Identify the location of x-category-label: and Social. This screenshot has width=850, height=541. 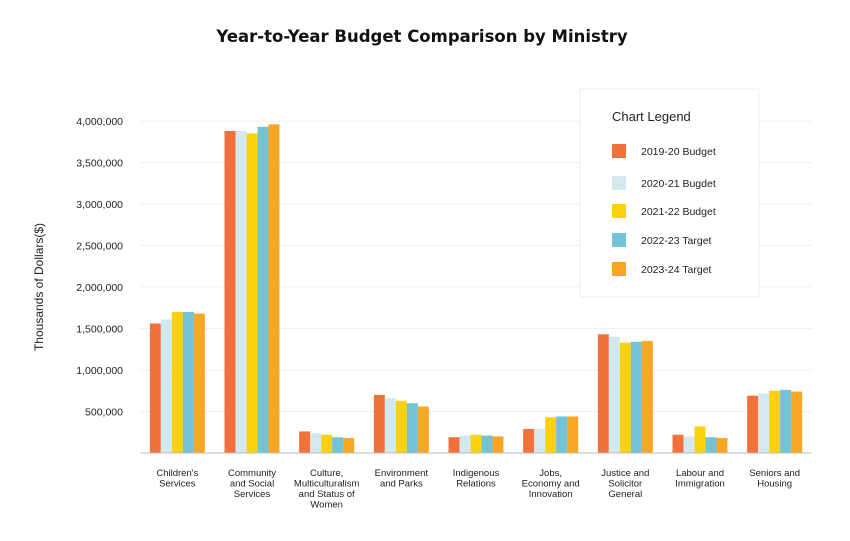
(252, 484).